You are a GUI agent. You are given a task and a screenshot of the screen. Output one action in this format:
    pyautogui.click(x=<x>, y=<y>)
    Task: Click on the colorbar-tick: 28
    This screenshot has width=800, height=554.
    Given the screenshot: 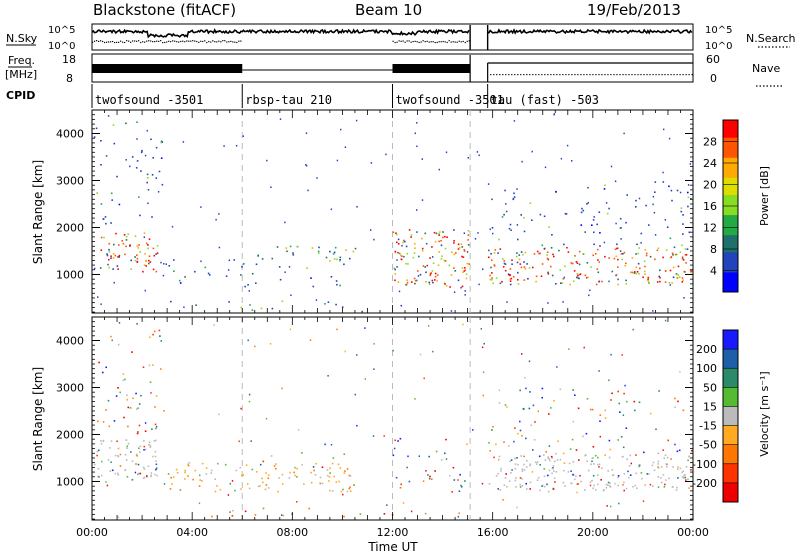 What is the action you would take?
    pyautogui.click(x=710, y=142)
    